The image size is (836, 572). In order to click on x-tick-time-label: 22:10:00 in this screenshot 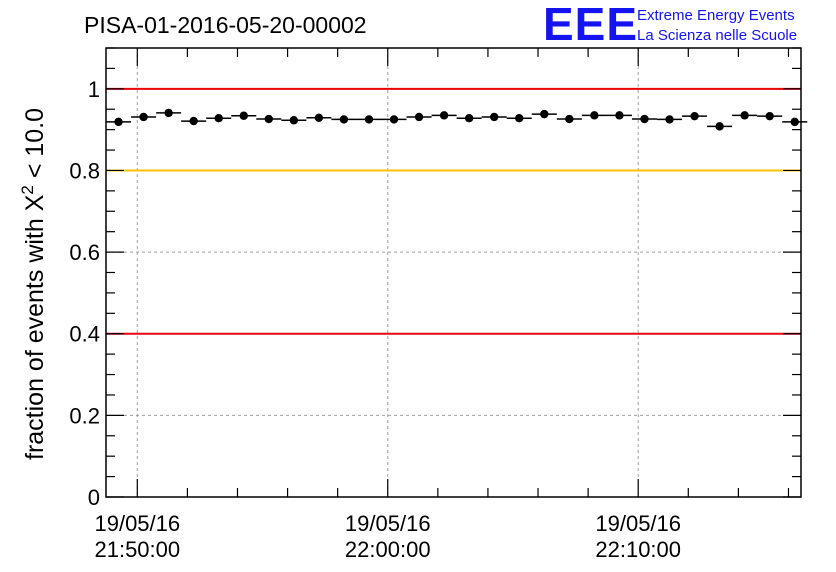, I will do `click(638, 549)`.